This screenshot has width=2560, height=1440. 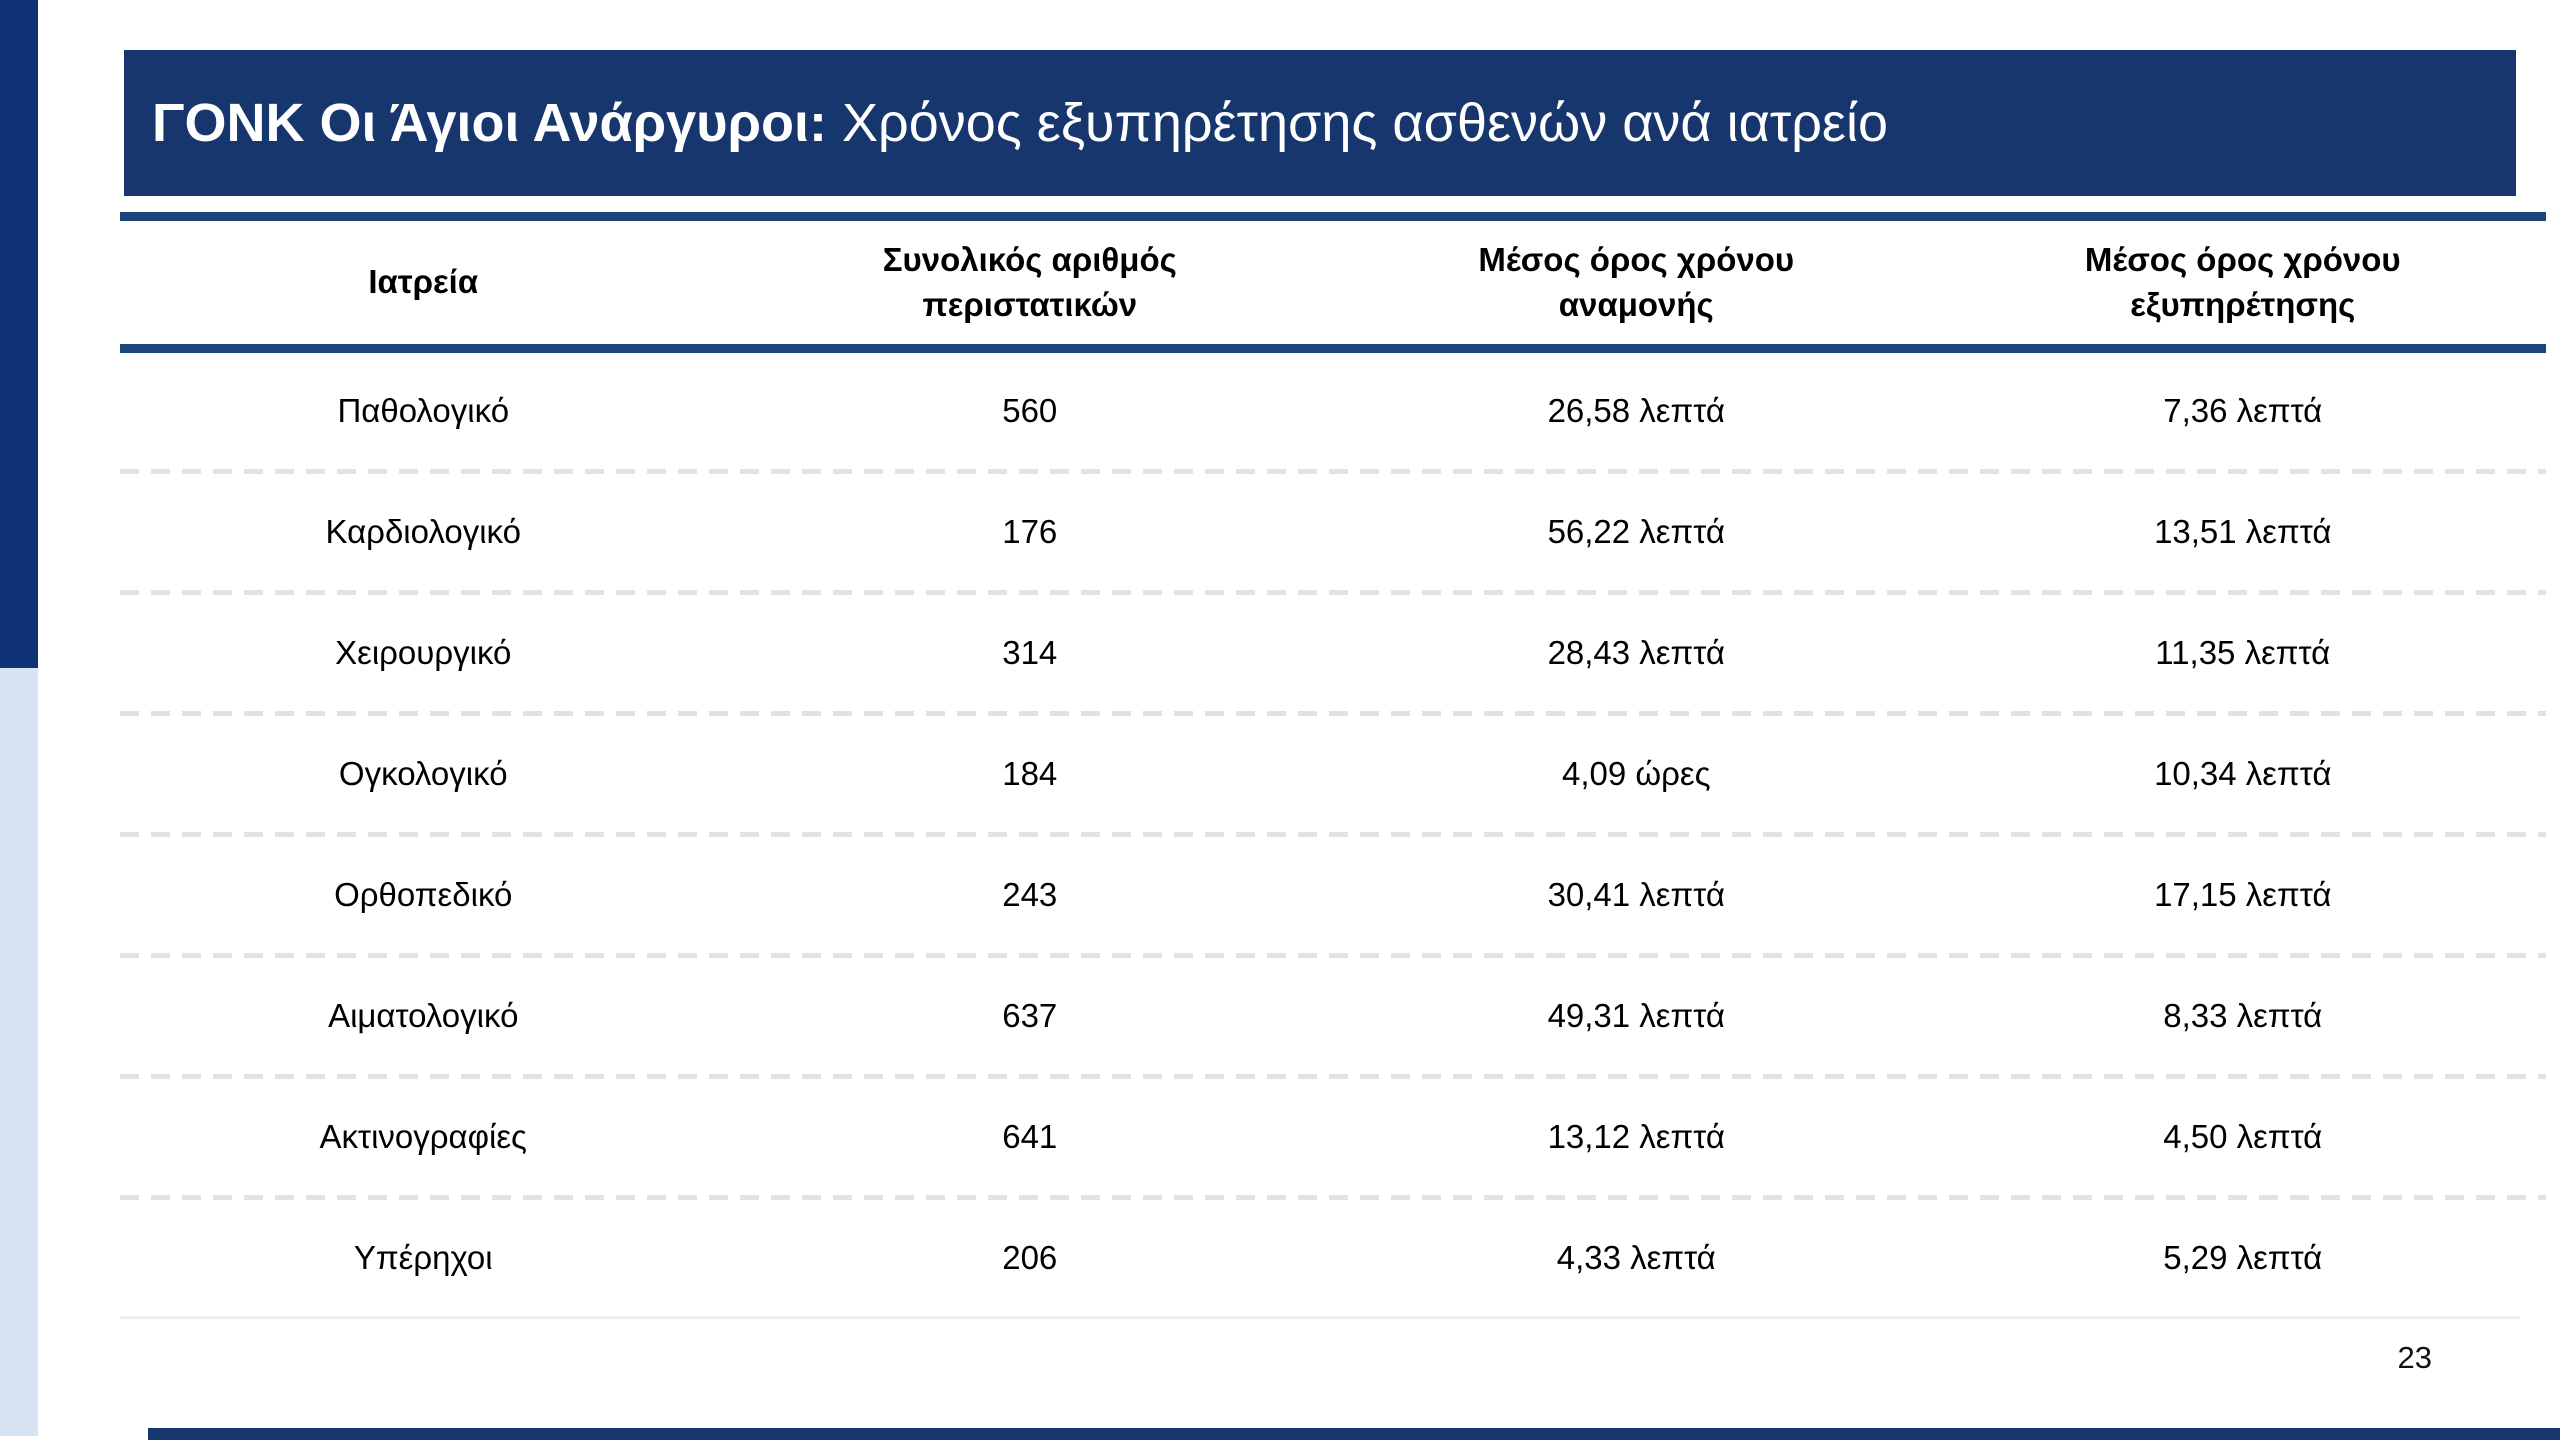 I want to click on table-row: Ακτινογραφίες 641 13,12 λεπτά 4,50 λεπτά, so click(x=1333, y=1137).